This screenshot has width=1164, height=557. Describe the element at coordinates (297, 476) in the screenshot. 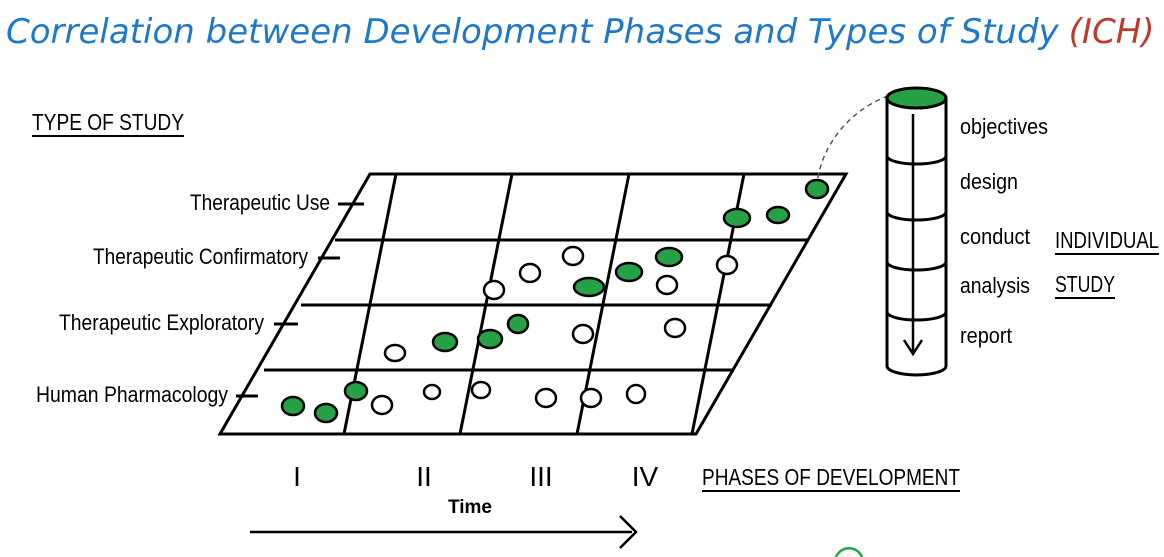

I see `phase-label-1: I` at that location.